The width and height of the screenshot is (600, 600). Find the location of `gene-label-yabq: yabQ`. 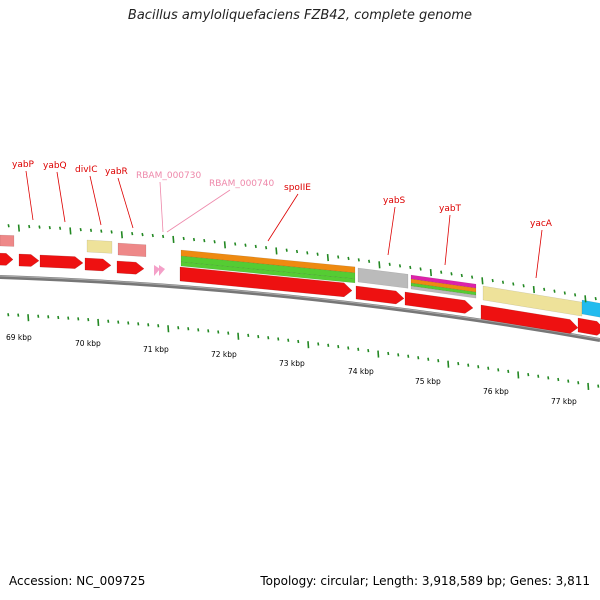

gene-label-yabq: yabQ is located at coordinates (55, 166).